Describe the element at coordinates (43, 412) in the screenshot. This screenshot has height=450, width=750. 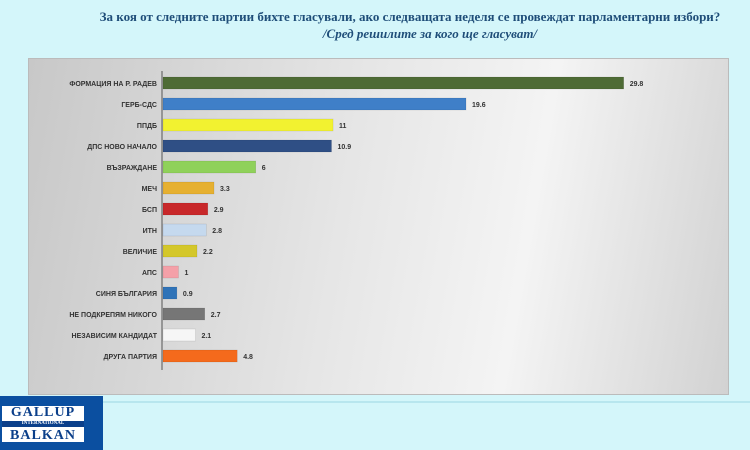
I see `logo-line1: GALLUP` at that location.